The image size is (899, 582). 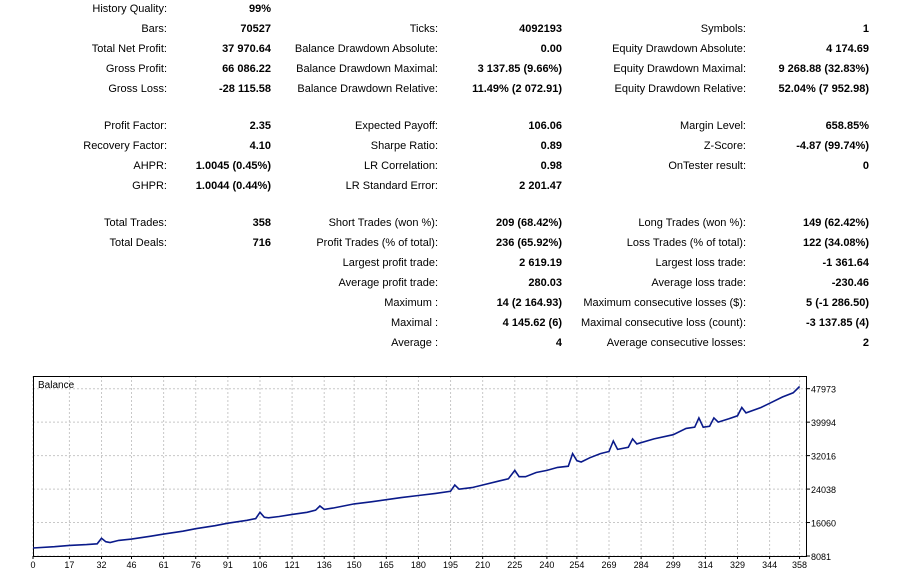 I want to click on ghpr-label: GHPR:, so click(x=149, y=186).